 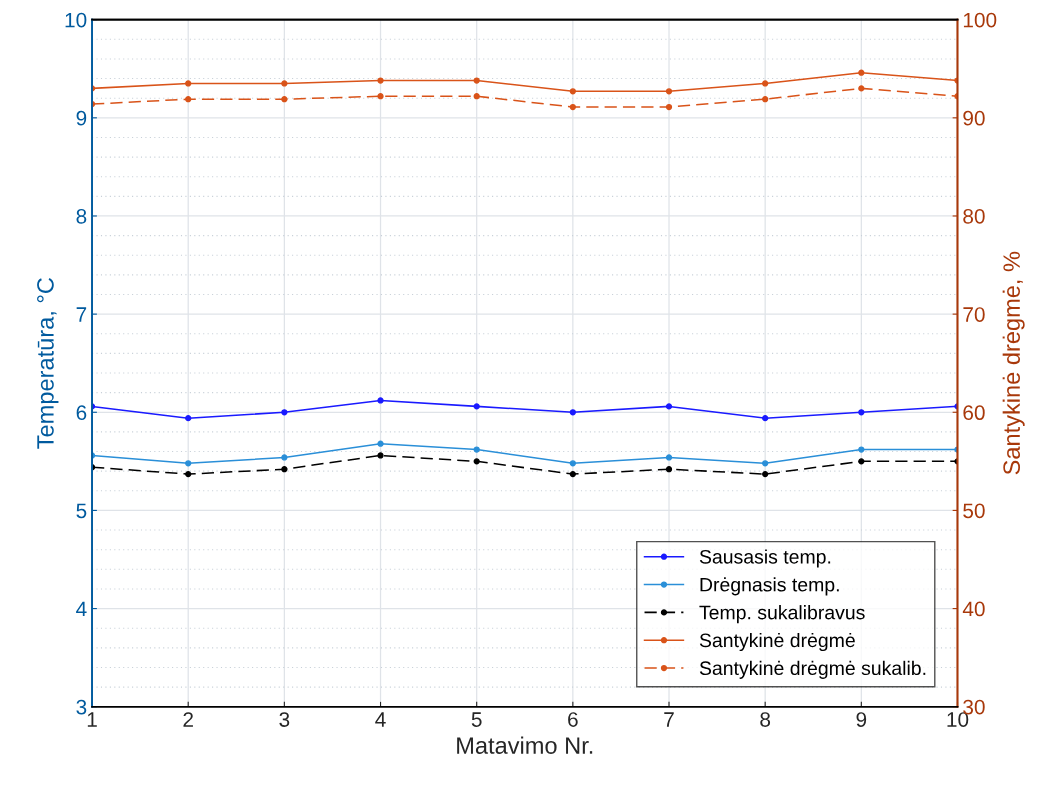 I want to click on x-tick-label: 3, so click(x=284, y=719).